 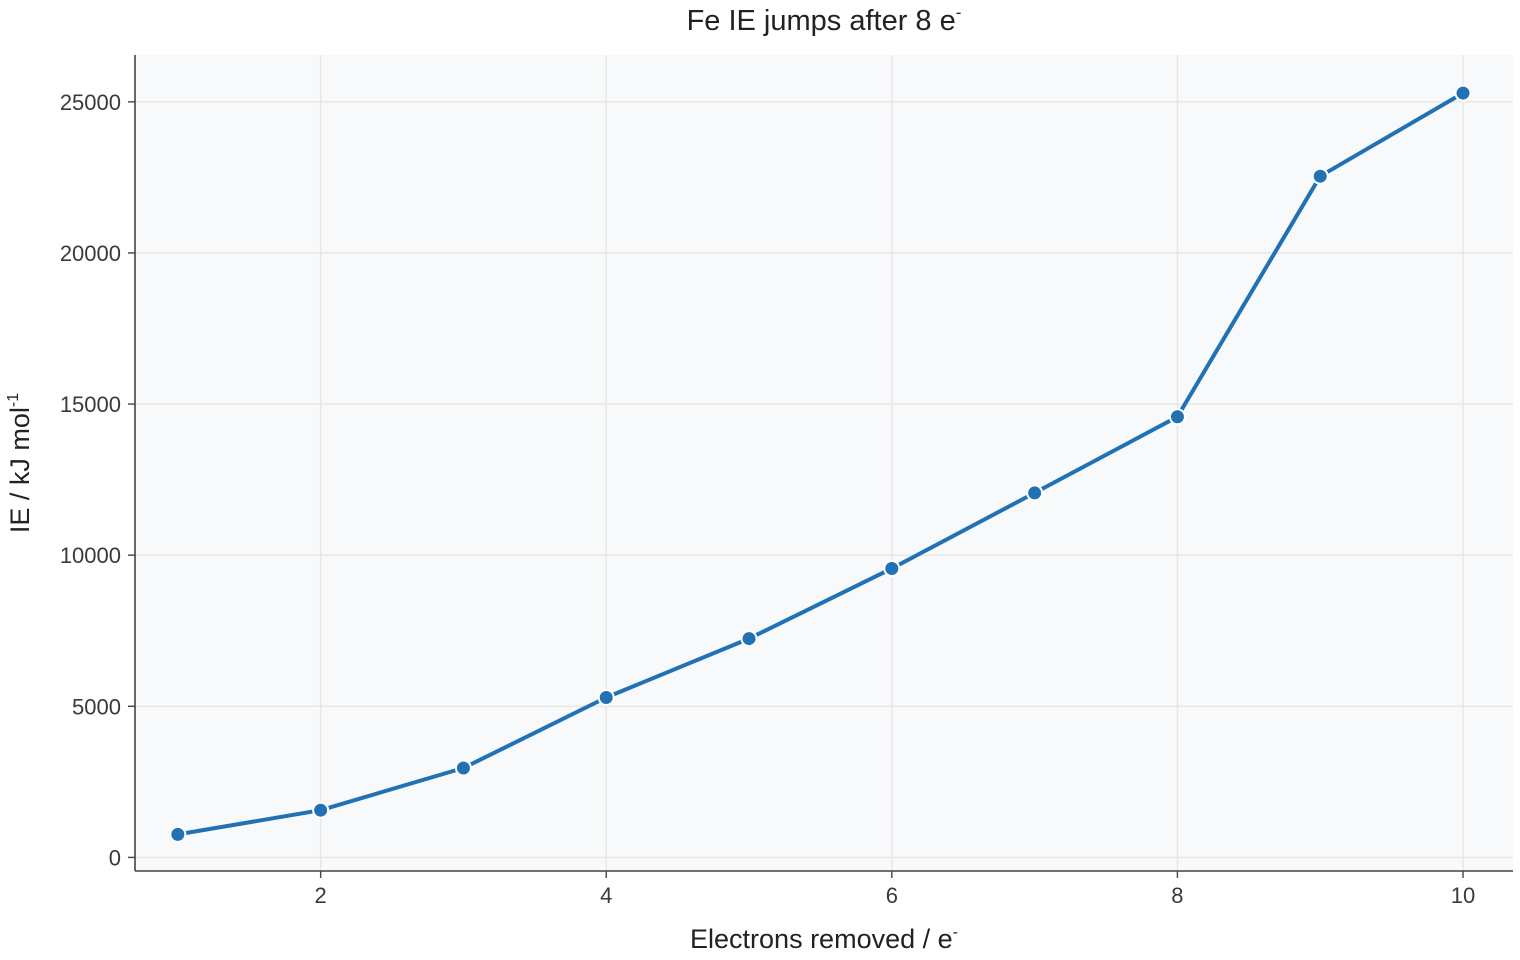 What do you see at coordinates (606, 895) in the screenshot?
I see `x-tick-label: 4` at bounding box center [606, 895].